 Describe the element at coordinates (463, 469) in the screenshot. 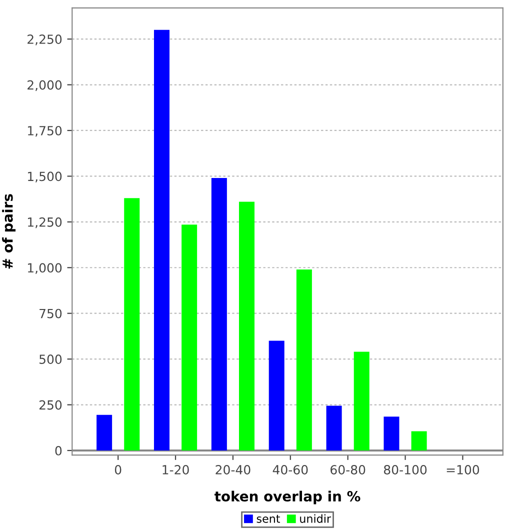

I see `x-tick-label: =100` at that location.